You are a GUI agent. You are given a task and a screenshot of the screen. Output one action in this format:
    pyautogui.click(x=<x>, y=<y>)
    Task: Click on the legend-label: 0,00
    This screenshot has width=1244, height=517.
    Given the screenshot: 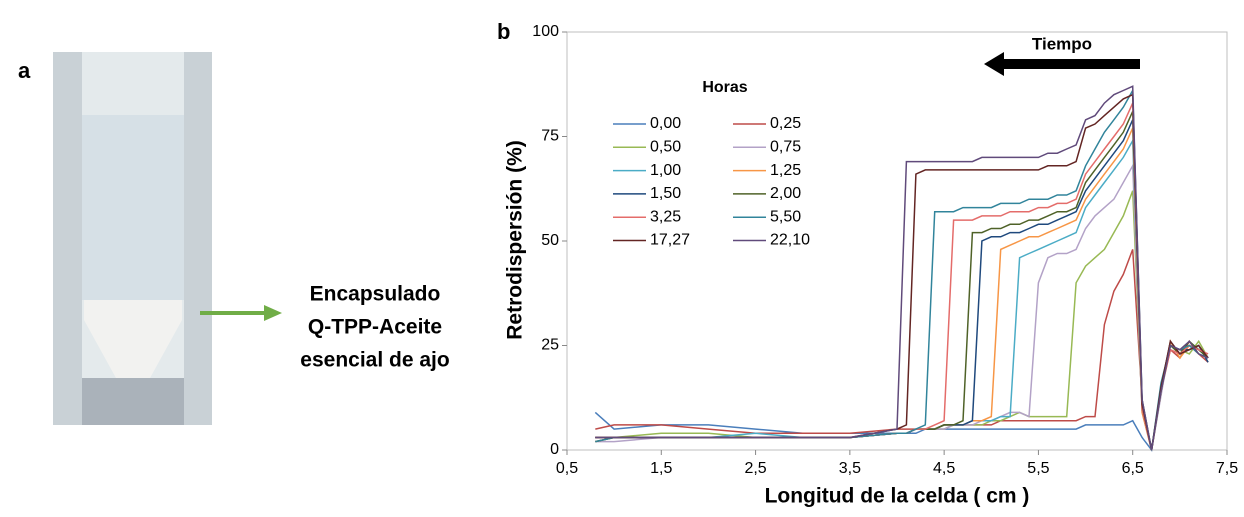 What is the action you would take?
    pyautogui.click(x=665, y=123)
    